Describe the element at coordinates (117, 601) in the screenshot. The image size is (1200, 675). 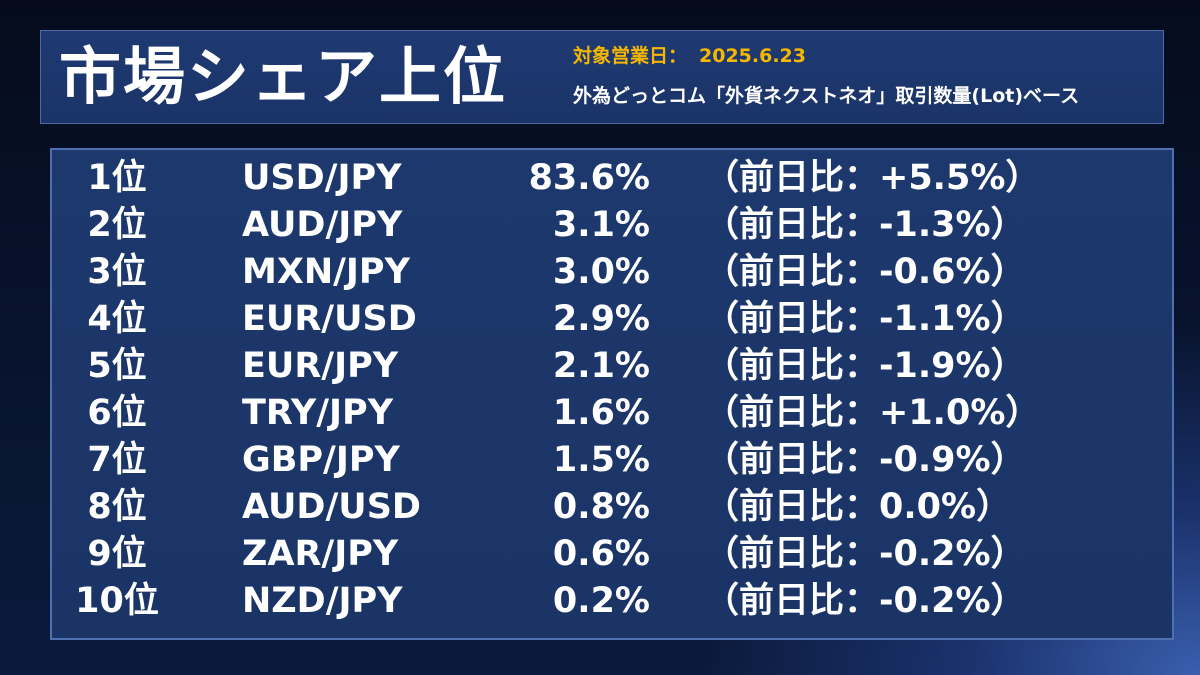
I see `rank-label: 10位` at that location.